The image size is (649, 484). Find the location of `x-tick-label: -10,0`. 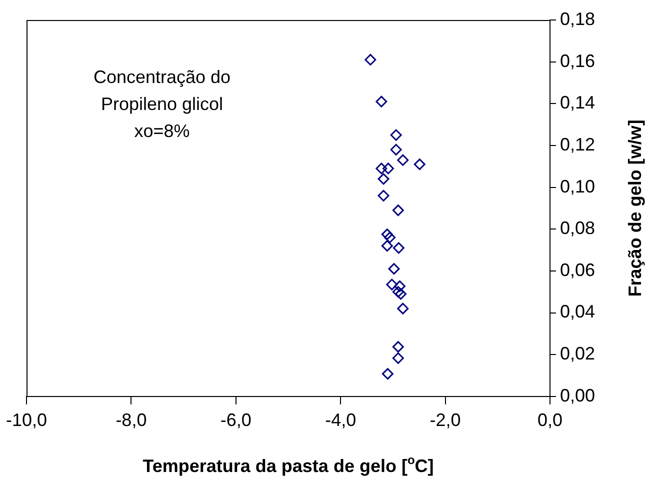

x-tick-label: -10,0 is located at coordinates (27, 420).